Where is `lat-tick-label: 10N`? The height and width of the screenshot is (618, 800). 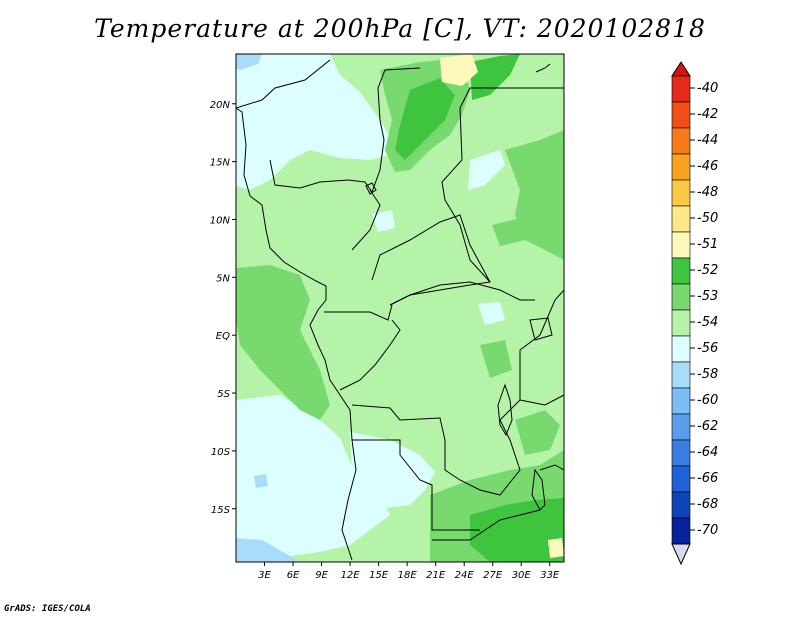
lat-tick-label: 10N is located at coordinates (220, 220).